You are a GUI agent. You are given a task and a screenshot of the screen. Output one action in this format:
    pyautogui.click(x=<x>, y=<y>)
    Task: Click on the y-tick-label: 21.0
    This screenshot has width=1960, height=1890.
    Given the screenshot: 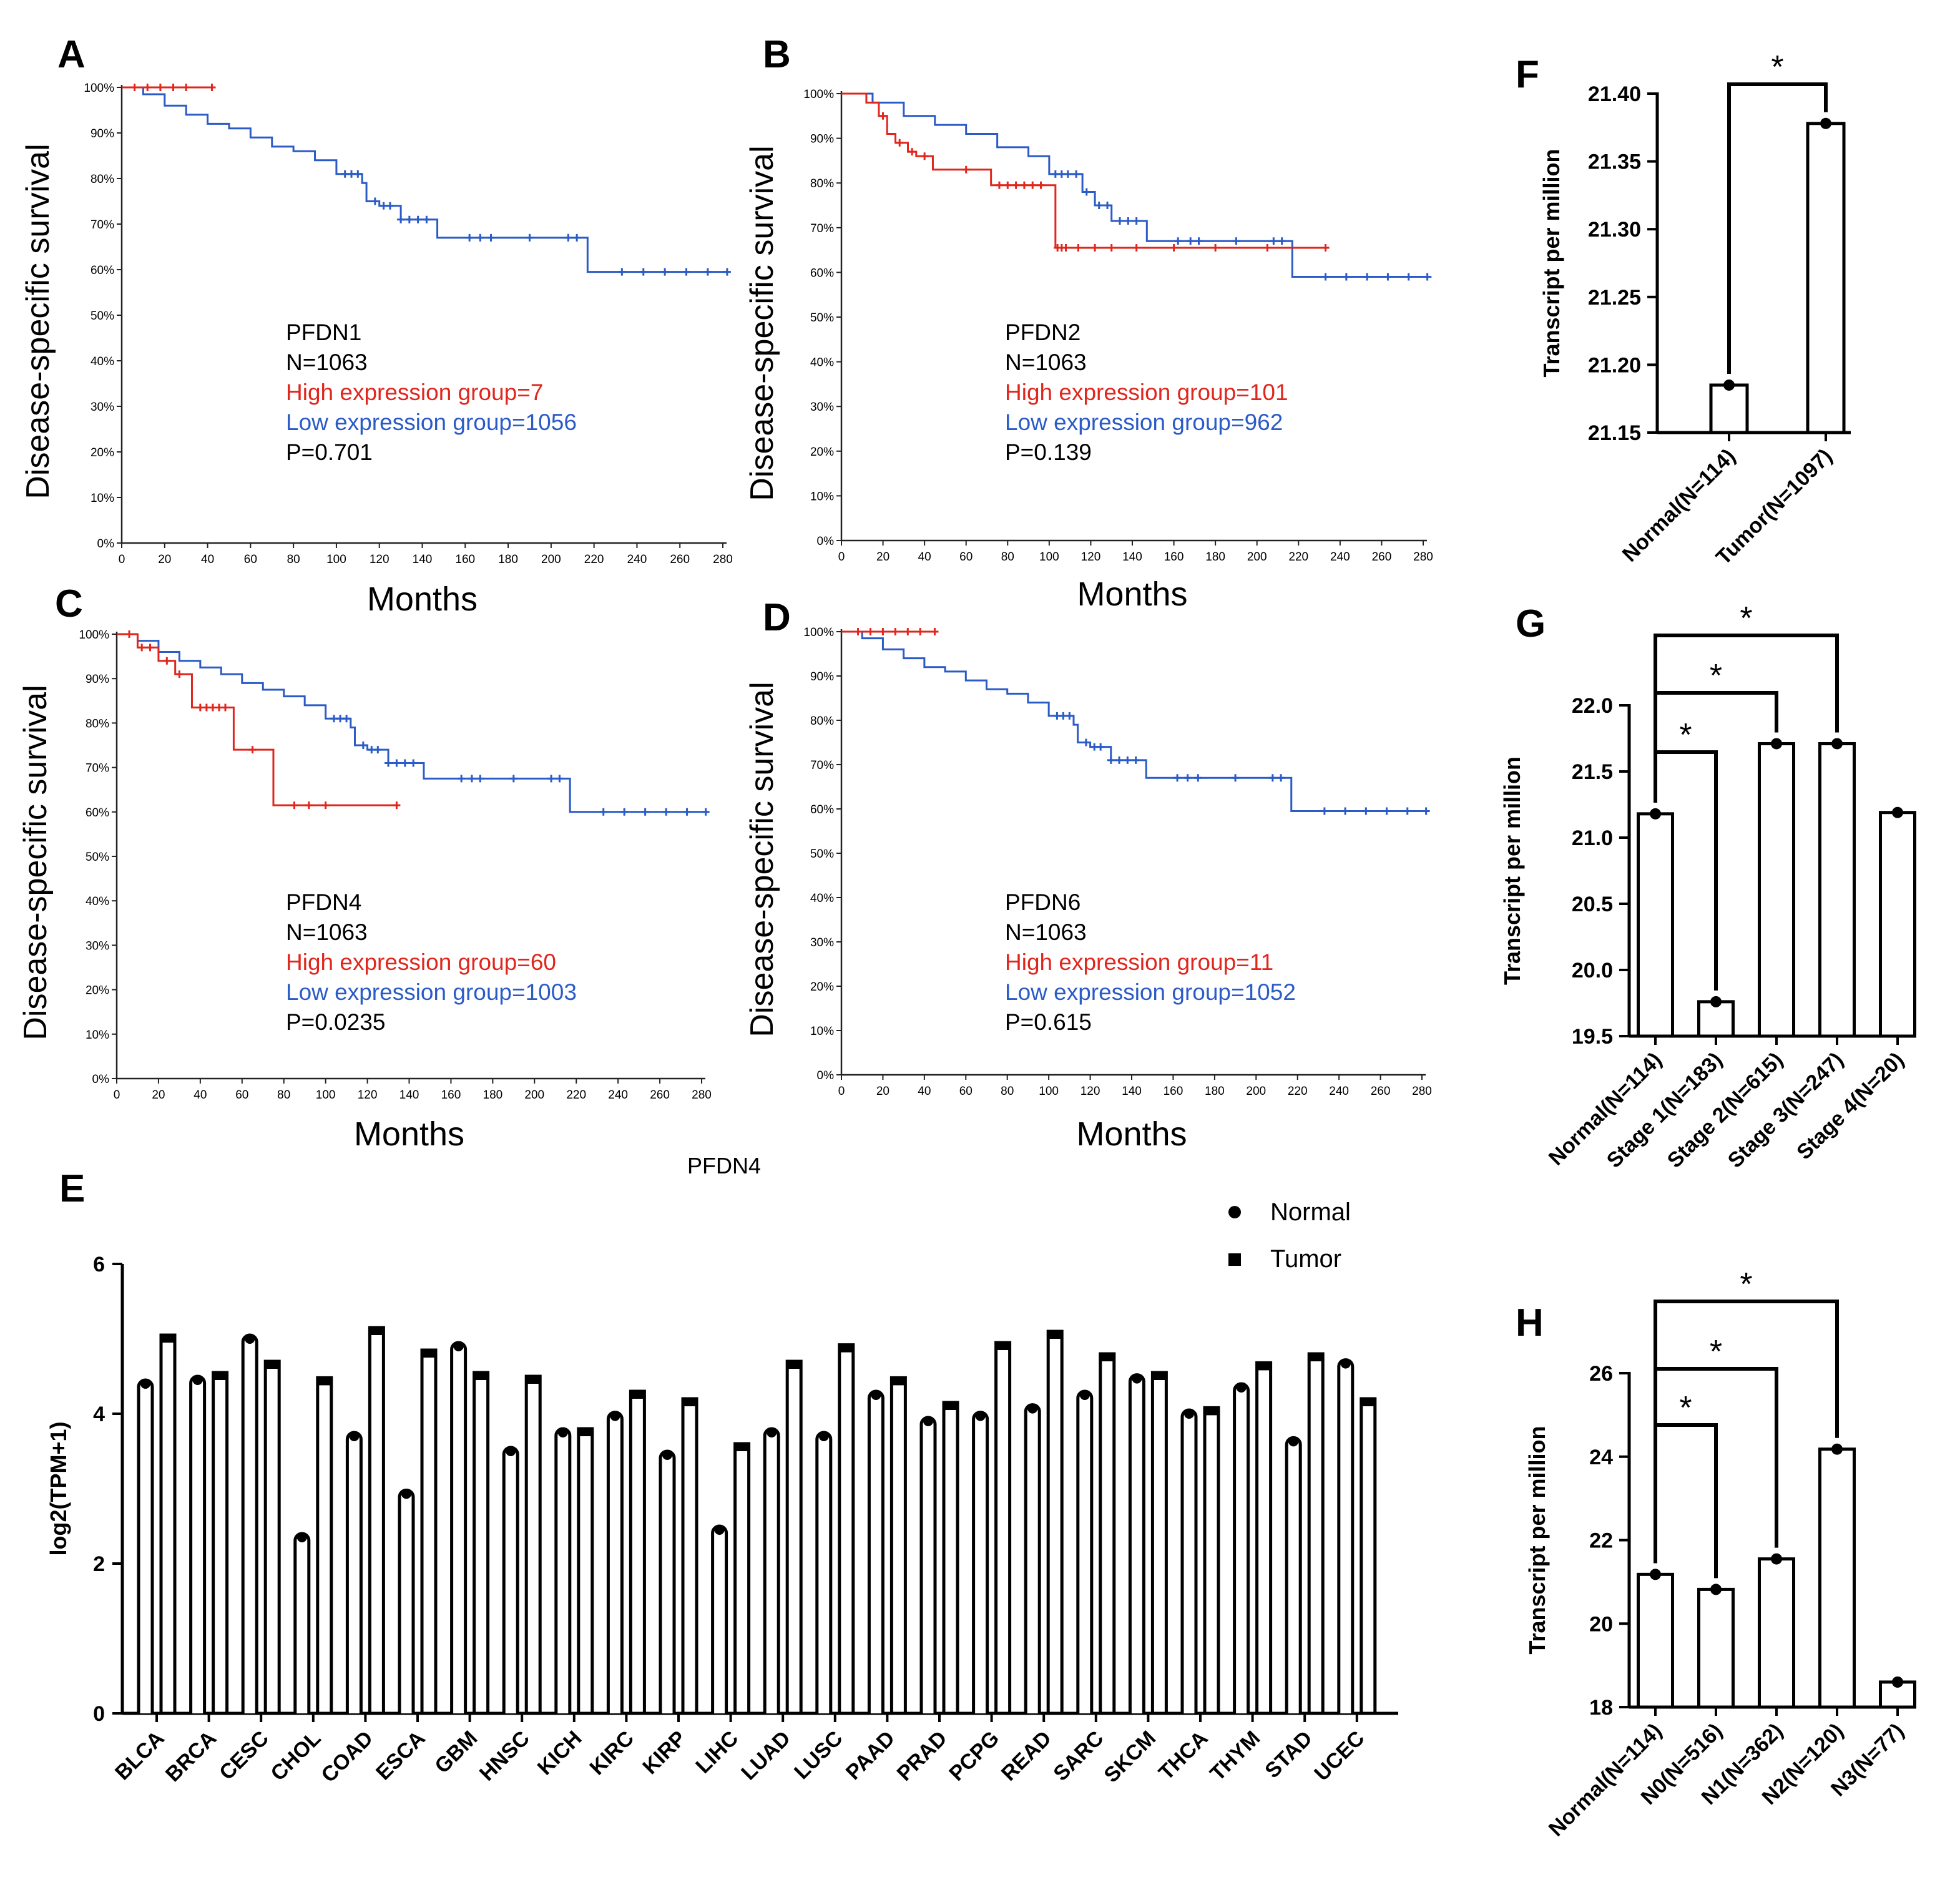 What is the action you would take?
    pyautogui.click(x=1592, y=838)
    